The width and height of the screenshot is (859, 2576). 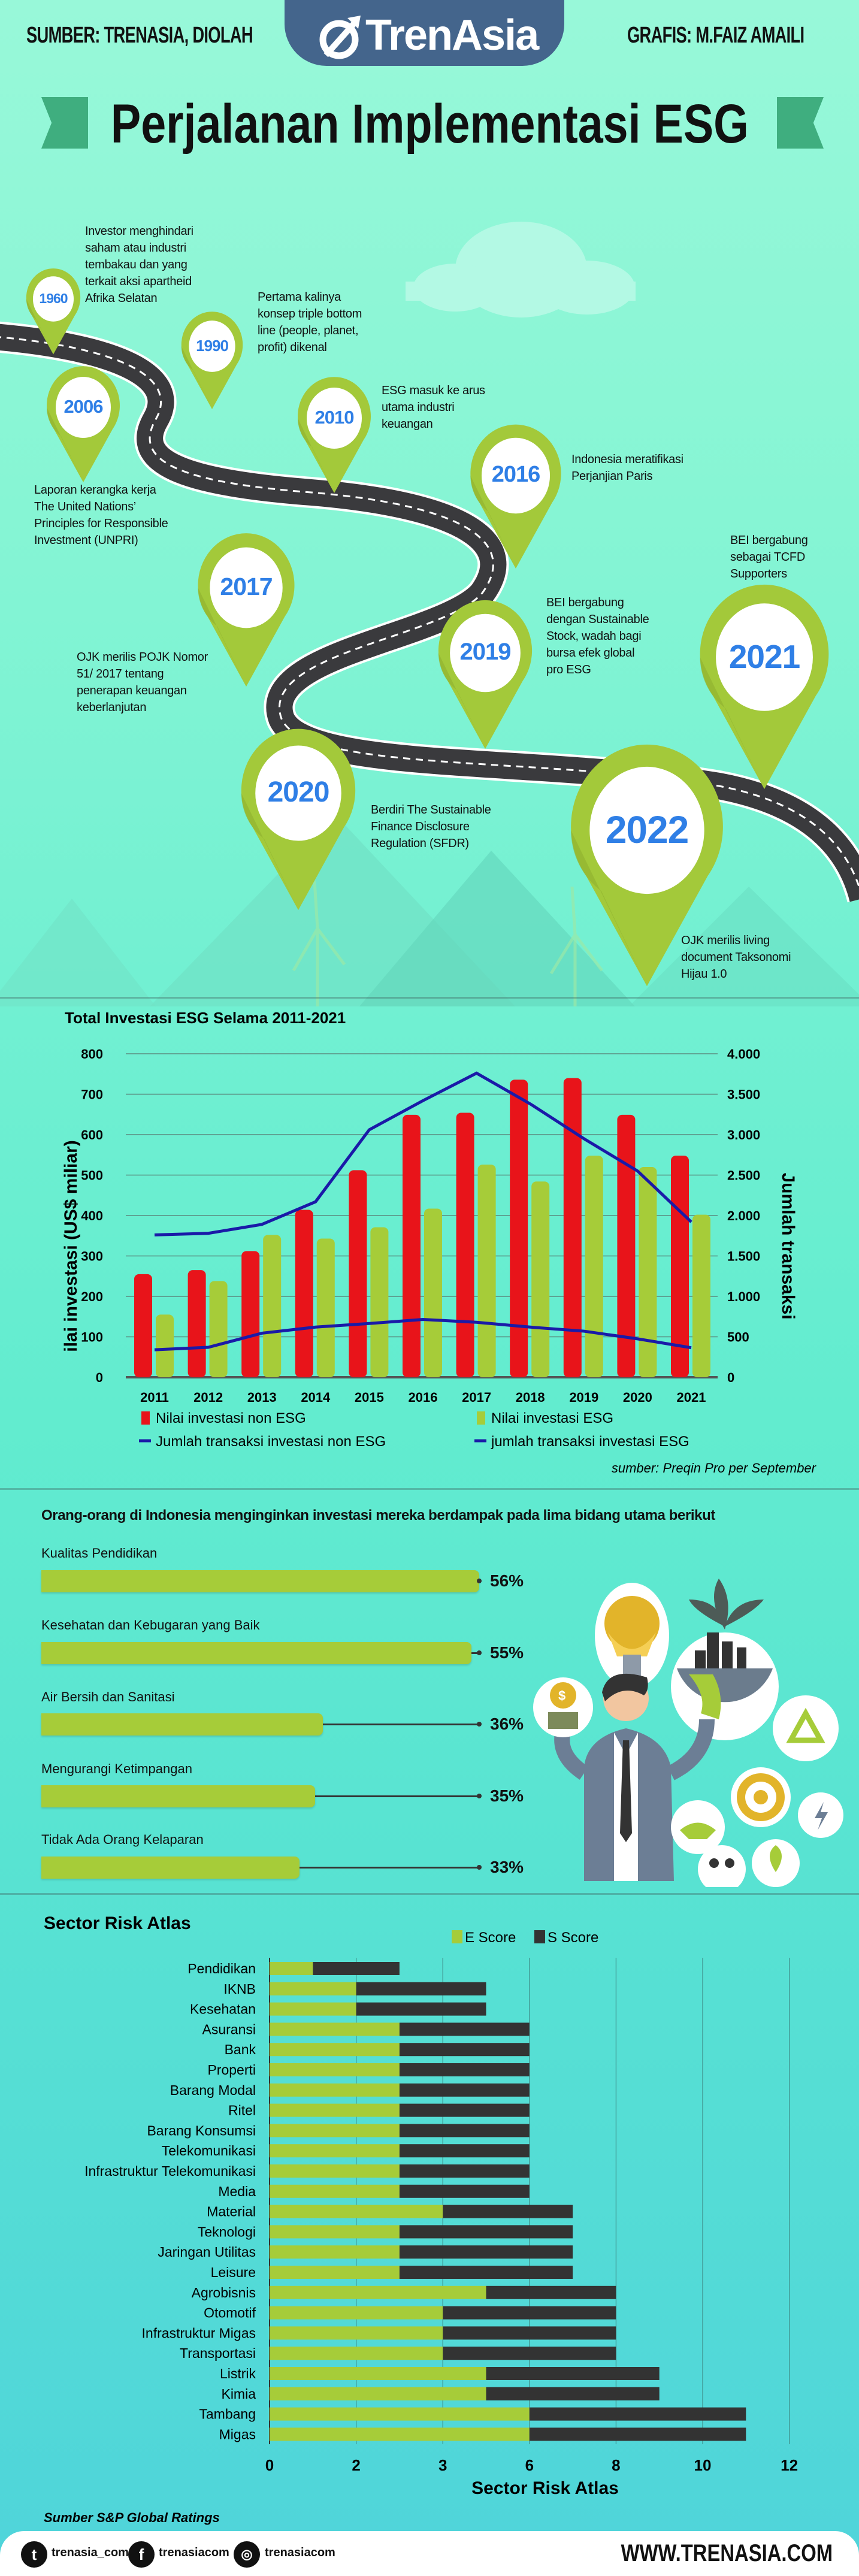 I want to click on leader-line, so click(x=389, y=1867).